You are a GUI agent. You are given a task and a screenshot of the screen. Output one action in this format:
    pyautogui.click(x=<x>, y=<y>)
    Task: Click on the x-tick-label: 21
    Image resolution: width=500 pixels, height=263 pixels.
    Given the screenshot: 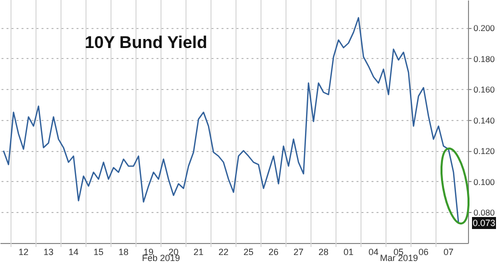 What is the action you would take?
    pyautogui.click(x=198, y=252)
    